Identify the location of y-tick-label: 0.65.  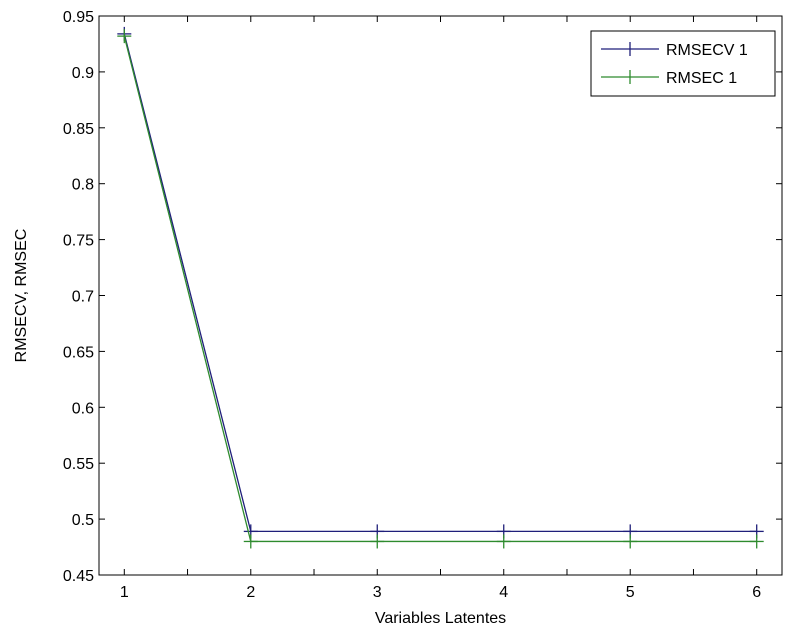
(78, 352).